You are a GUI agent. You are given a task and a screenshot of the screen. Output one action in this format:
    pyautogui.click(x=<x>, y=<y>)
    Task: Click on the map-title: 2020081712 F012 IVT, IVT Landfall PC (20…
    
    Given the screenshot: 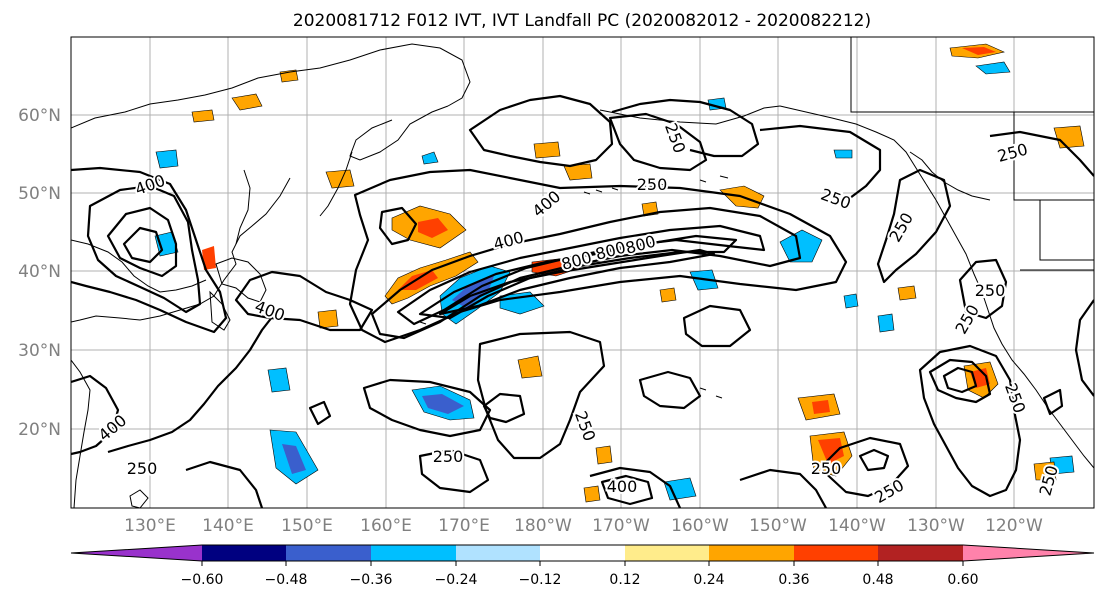 What is the action you would take?
    pyautogui.click(x=582, y=21)
    